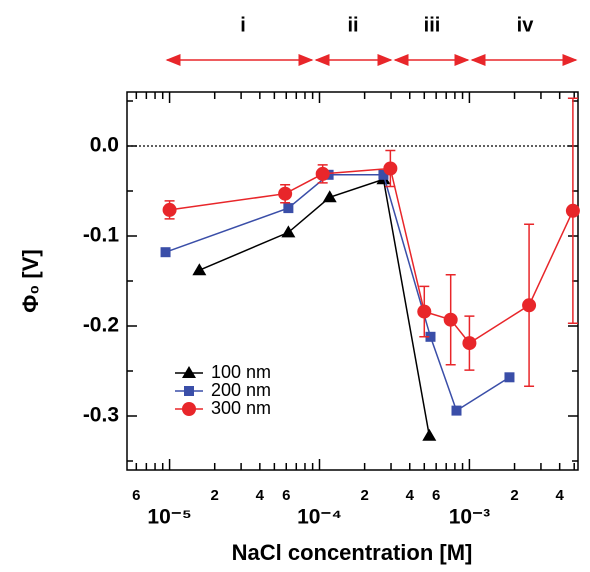  What do you see at coordinates (241, 390) in the screenshot?
I see `legend-label: 200 nm` at bounding box center [241, 390].